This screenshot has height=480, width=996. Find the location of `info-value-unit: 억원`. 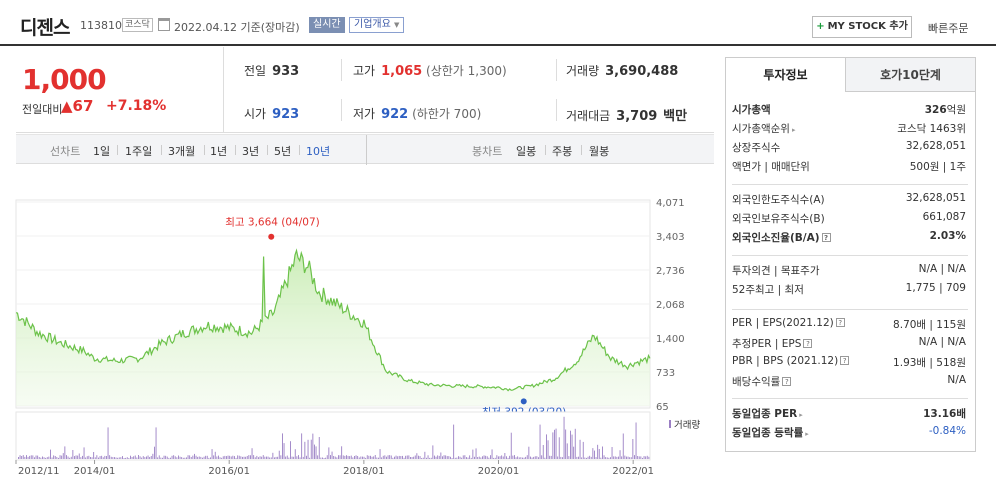

info-value-unit: 억원 is located at coordinates (956, 110).